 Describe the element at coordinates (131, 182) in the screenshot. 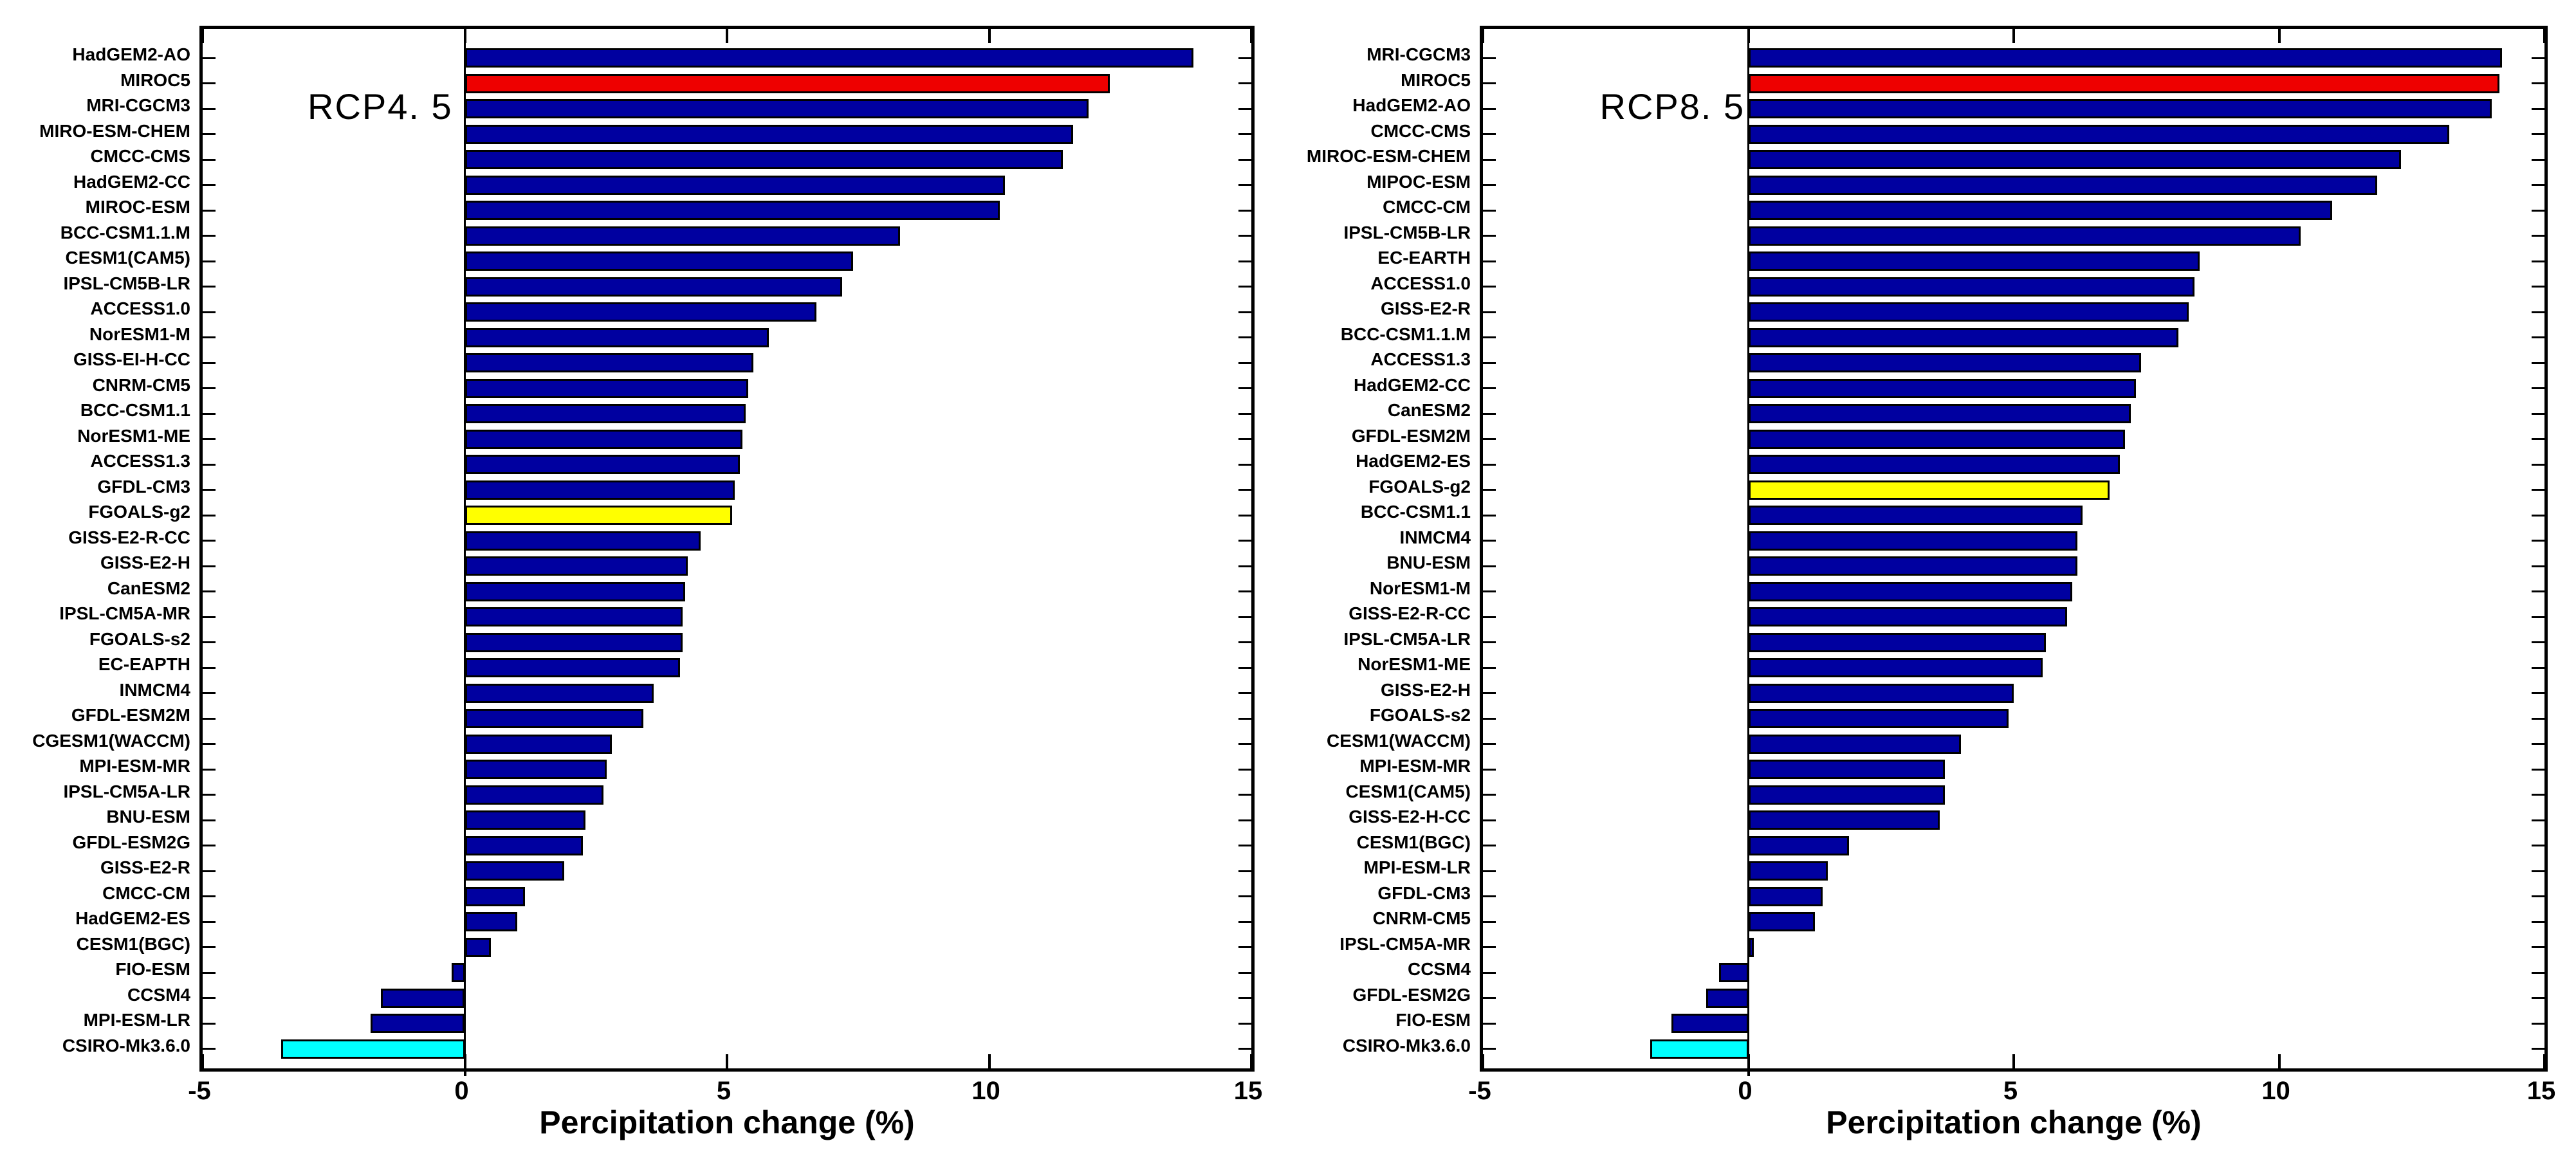

I see `y-axis-label: HadGEM2-CC` at that location.